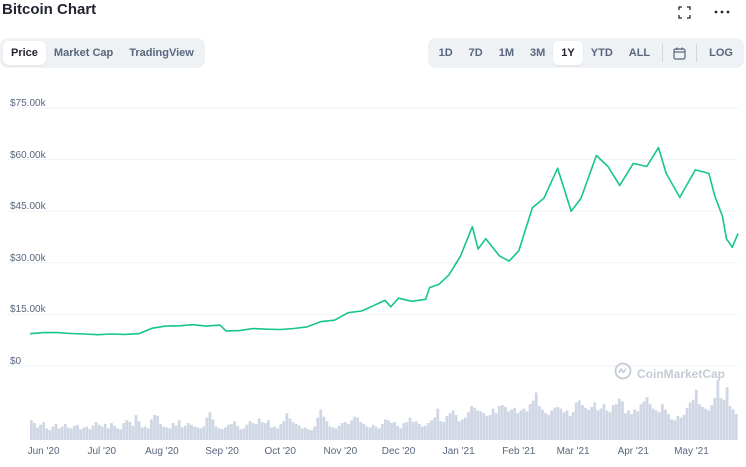 This screenshot has height=467, width=746. I want to click on expand-icon, so click(684, 12).